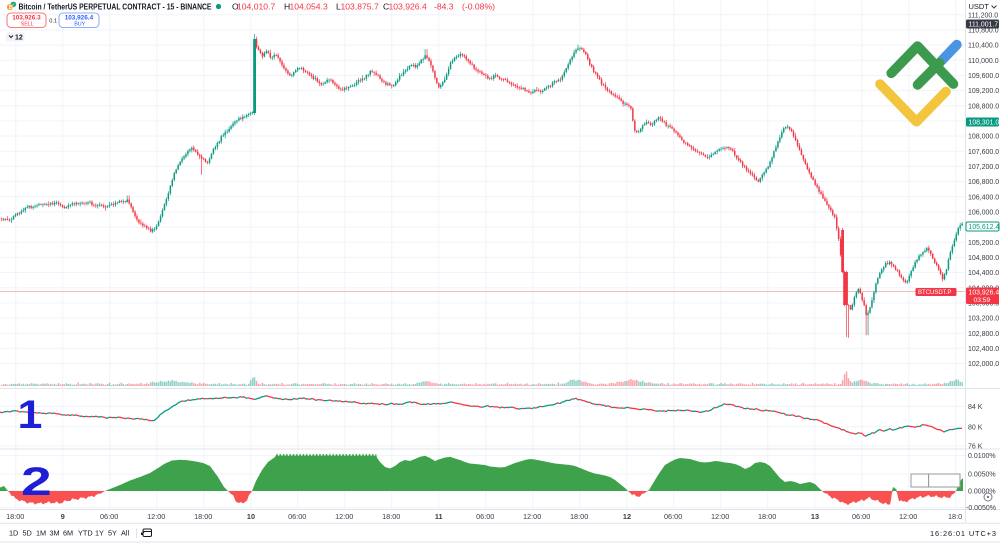 The image size is (1000, 550). I want to click on svg-text: 110,000.0, so click(983, 61).